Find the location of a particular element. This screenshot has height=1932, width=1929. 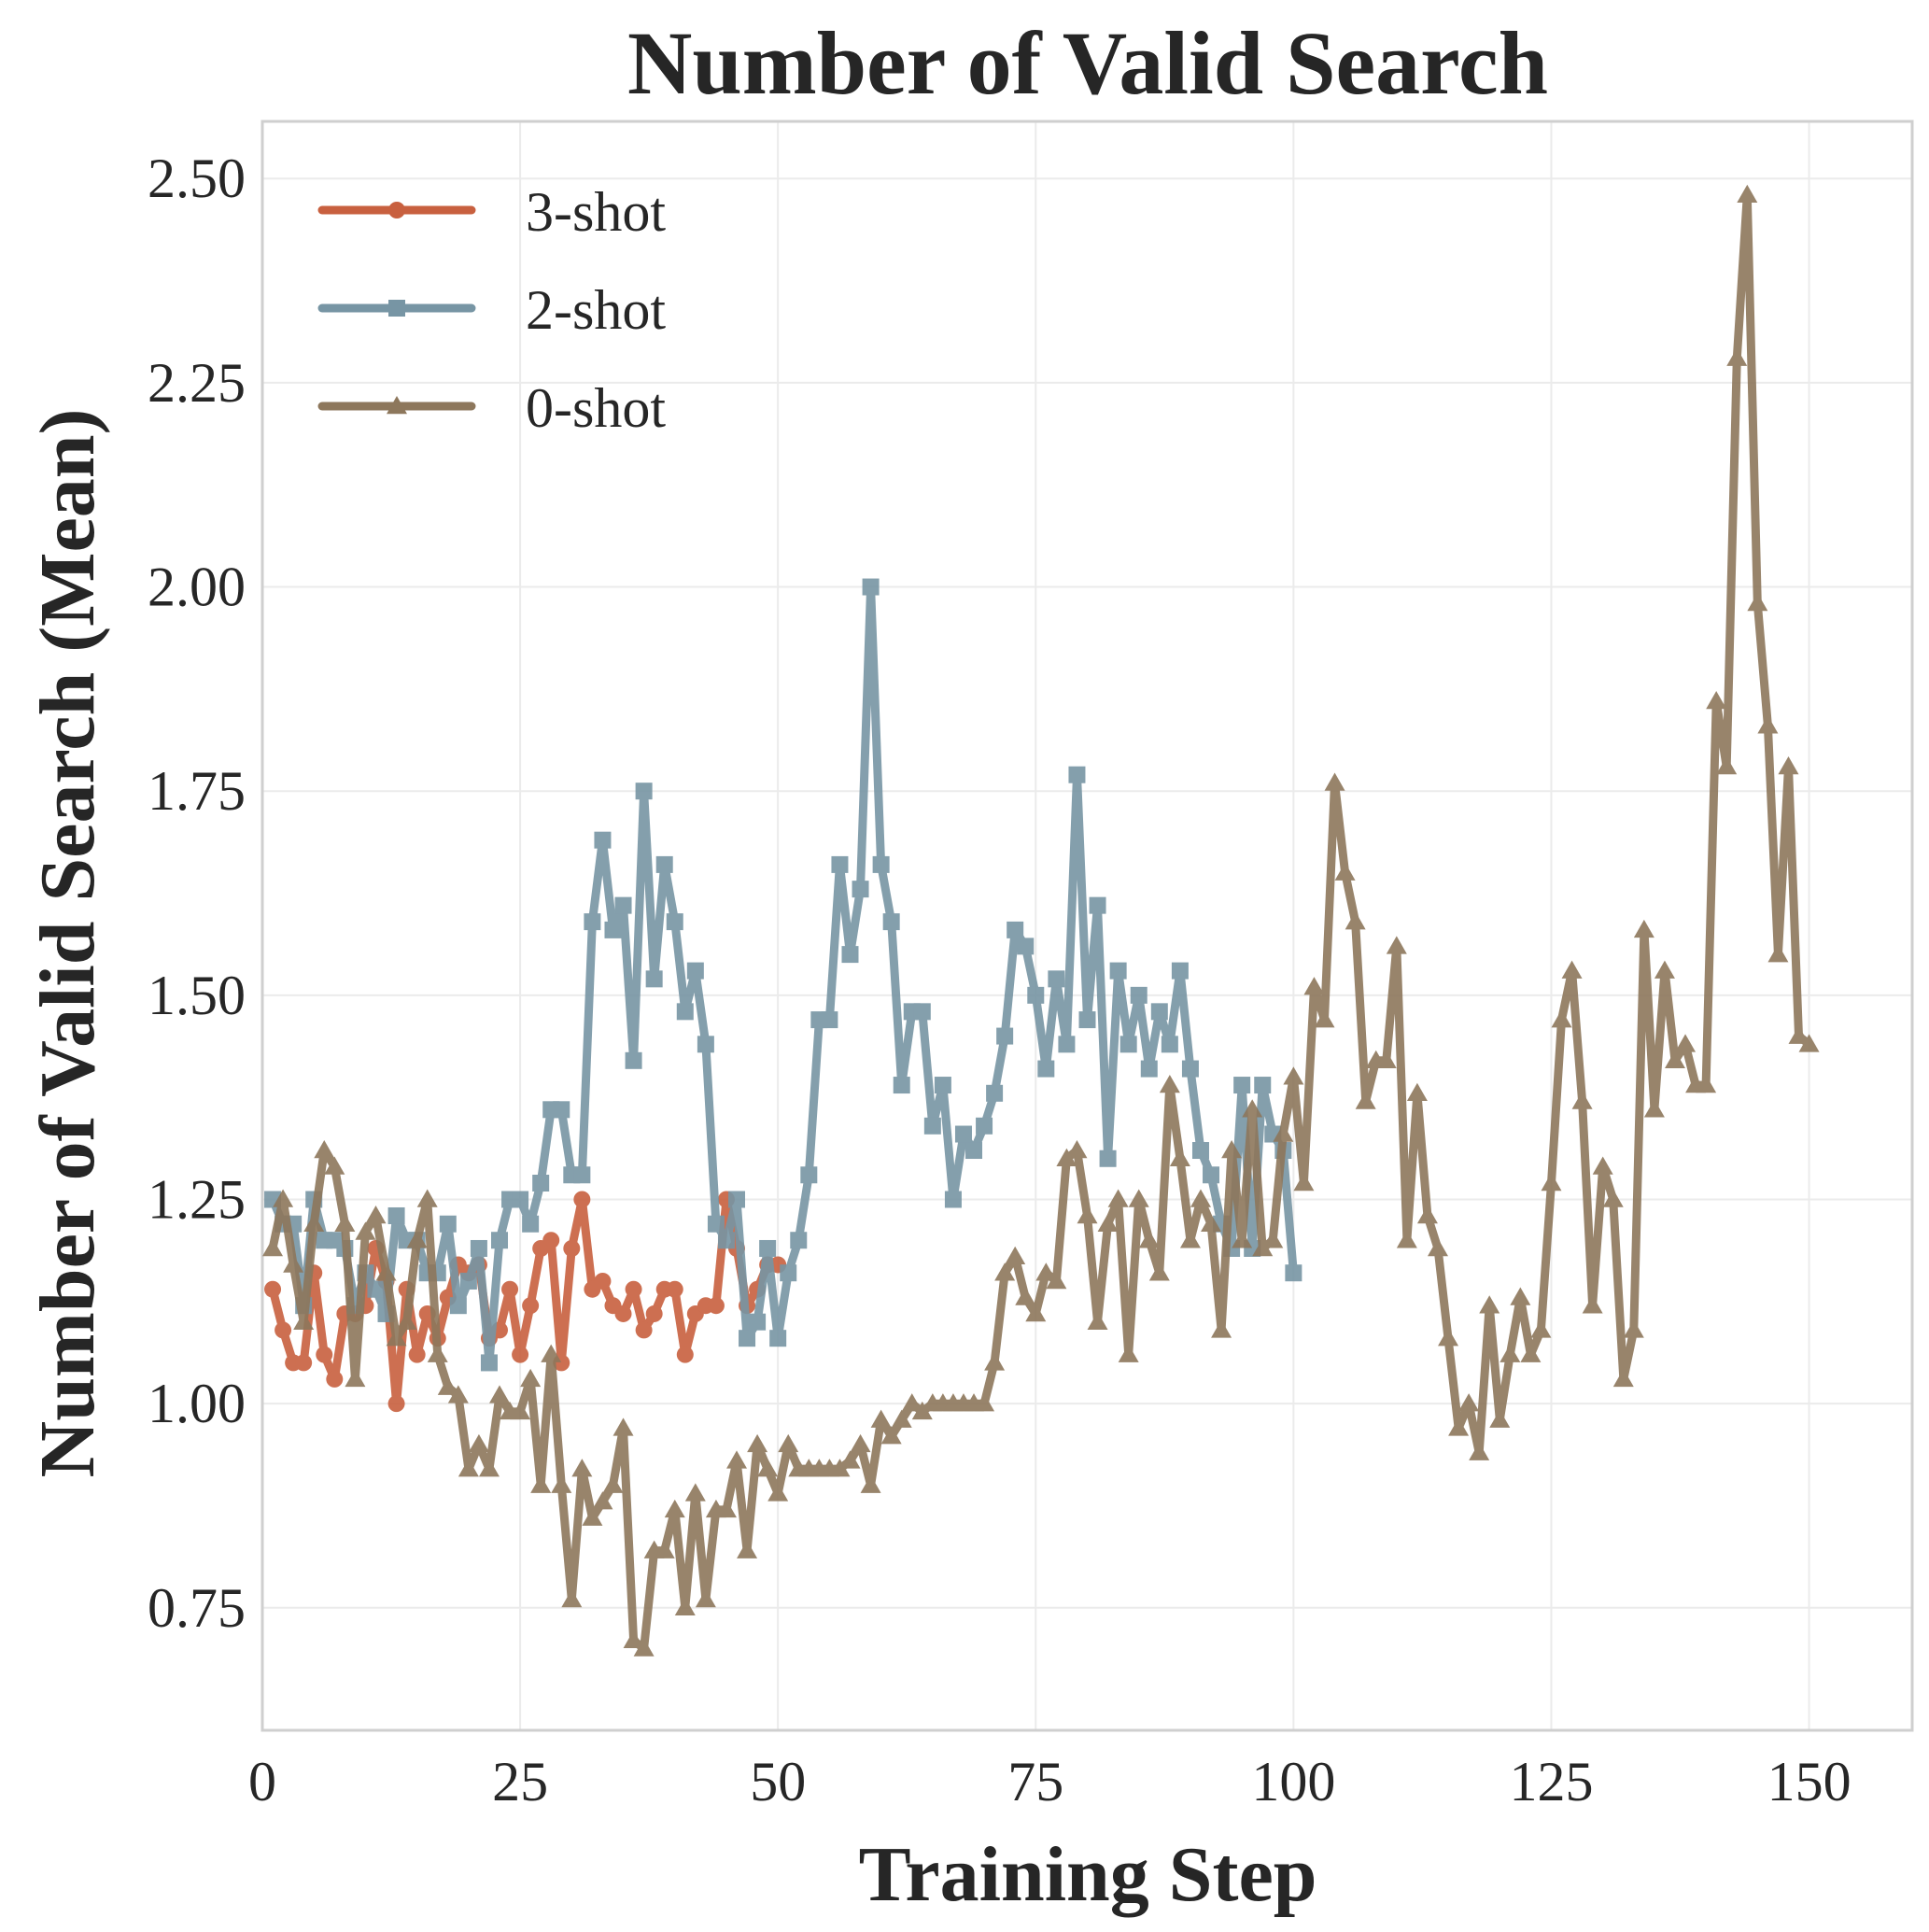

legend-label: 3-shot is located at coordinates (596, 212).